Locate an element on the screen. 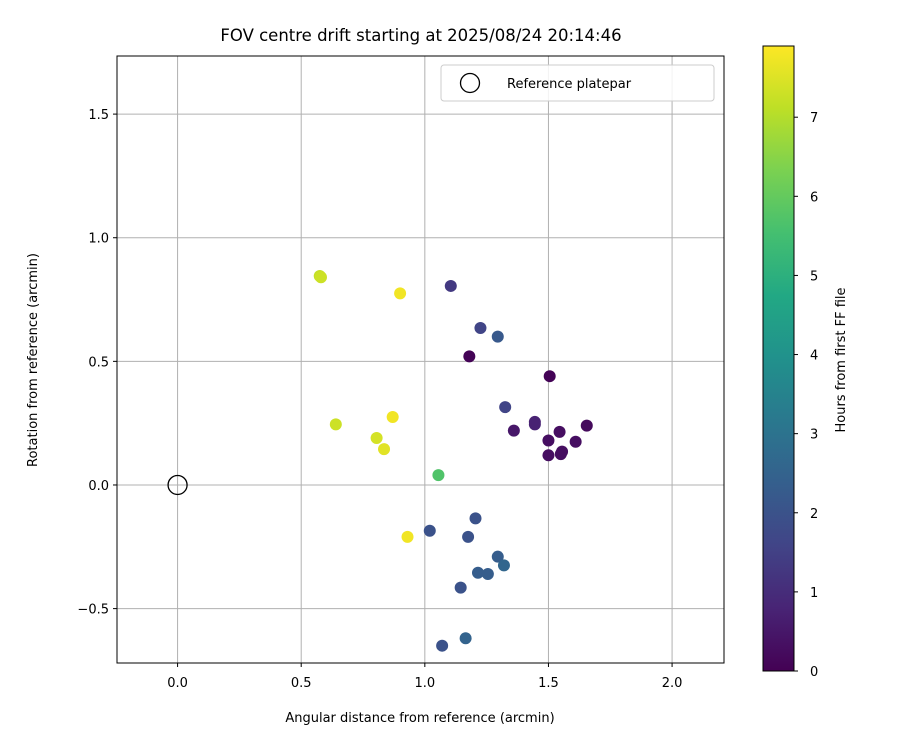  reference-marker-layer is located at coordinates (177, 485).